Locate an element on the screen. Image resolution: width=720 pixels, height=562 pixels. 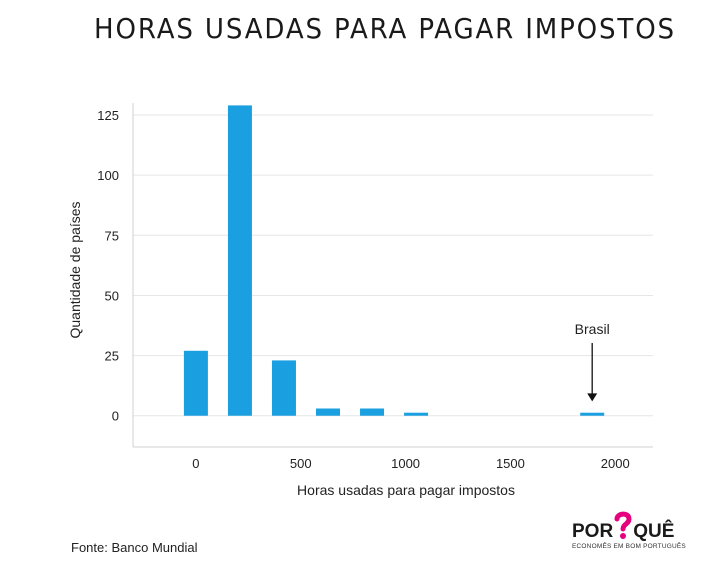
x-axis-label: Horas usadas para pagar impostos is located at coordinates (406, 490).